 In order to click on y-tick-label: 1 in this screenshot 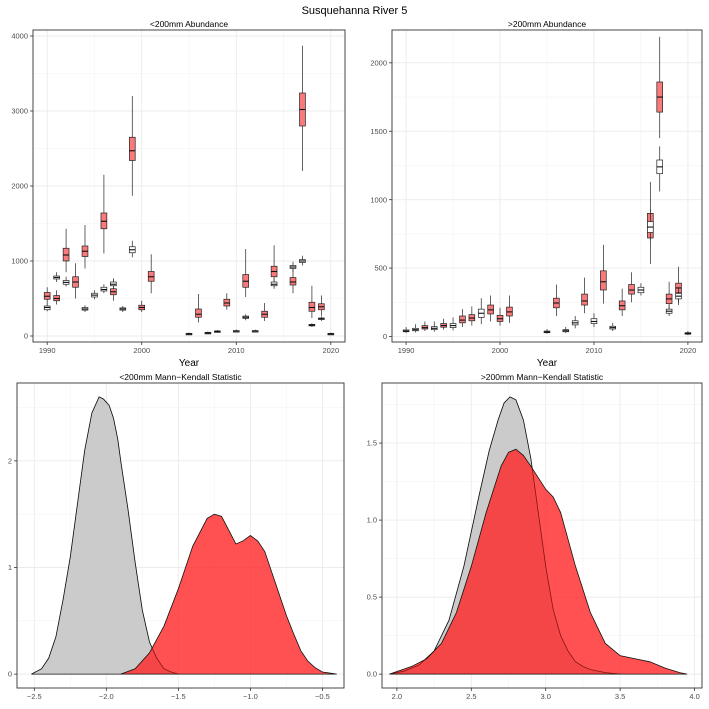, I will do `click(10, 567)`.